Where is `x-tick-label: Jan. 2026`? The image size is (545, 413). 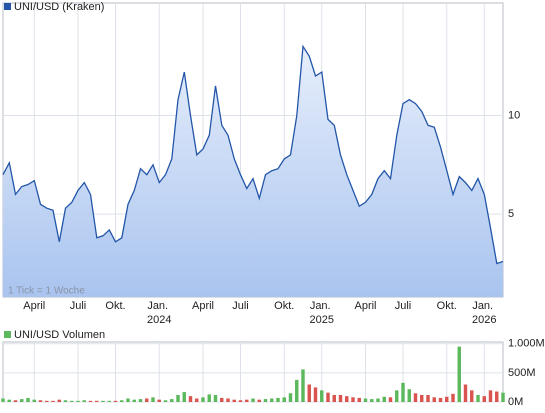 x-tick-label: Jan. 2026 is located at coordinates (484, 313).